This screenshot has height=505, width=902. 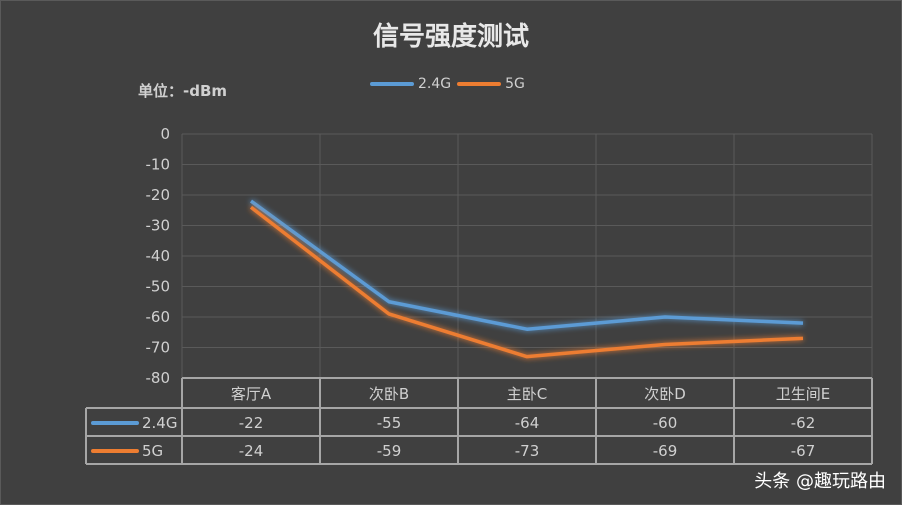 I want to click on category-label: 主卧C, so click(x=527, y=394).